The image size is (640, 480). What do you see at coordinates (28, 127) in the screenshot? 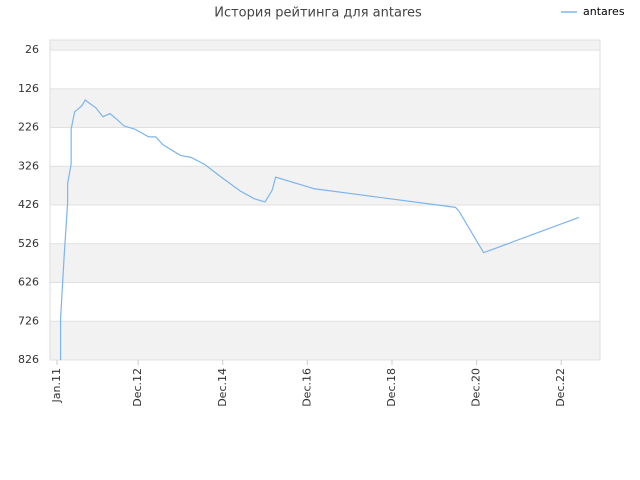
I see `y-tick-label: 226` at bounding box center [28, 127].